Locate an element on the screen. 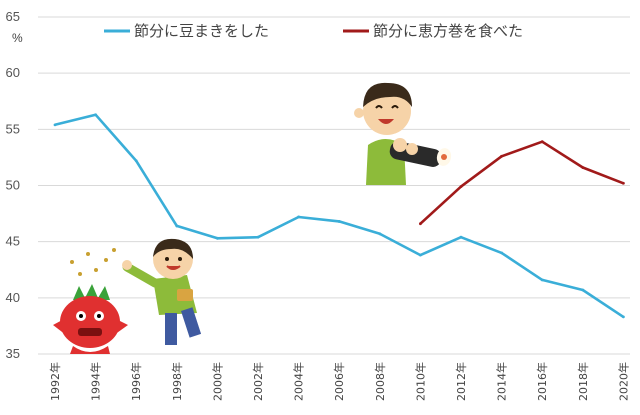 Image resolution: width=640 pixels, height=415 pixels. x-tick-label: 2004年 is located at coordinates (299, 381).